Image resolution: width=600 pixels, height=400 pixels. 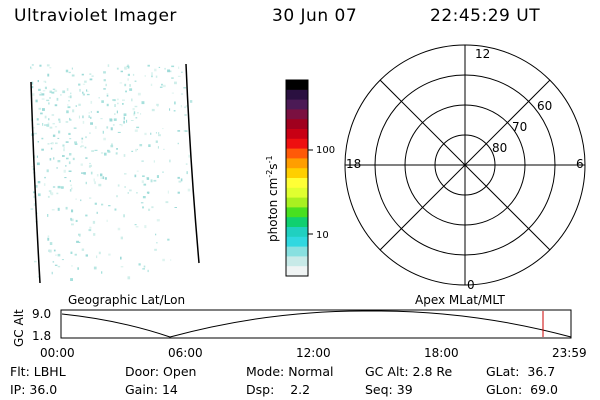 I want to click on date-label: 30 Jun 07, so click(x=315, y=16).